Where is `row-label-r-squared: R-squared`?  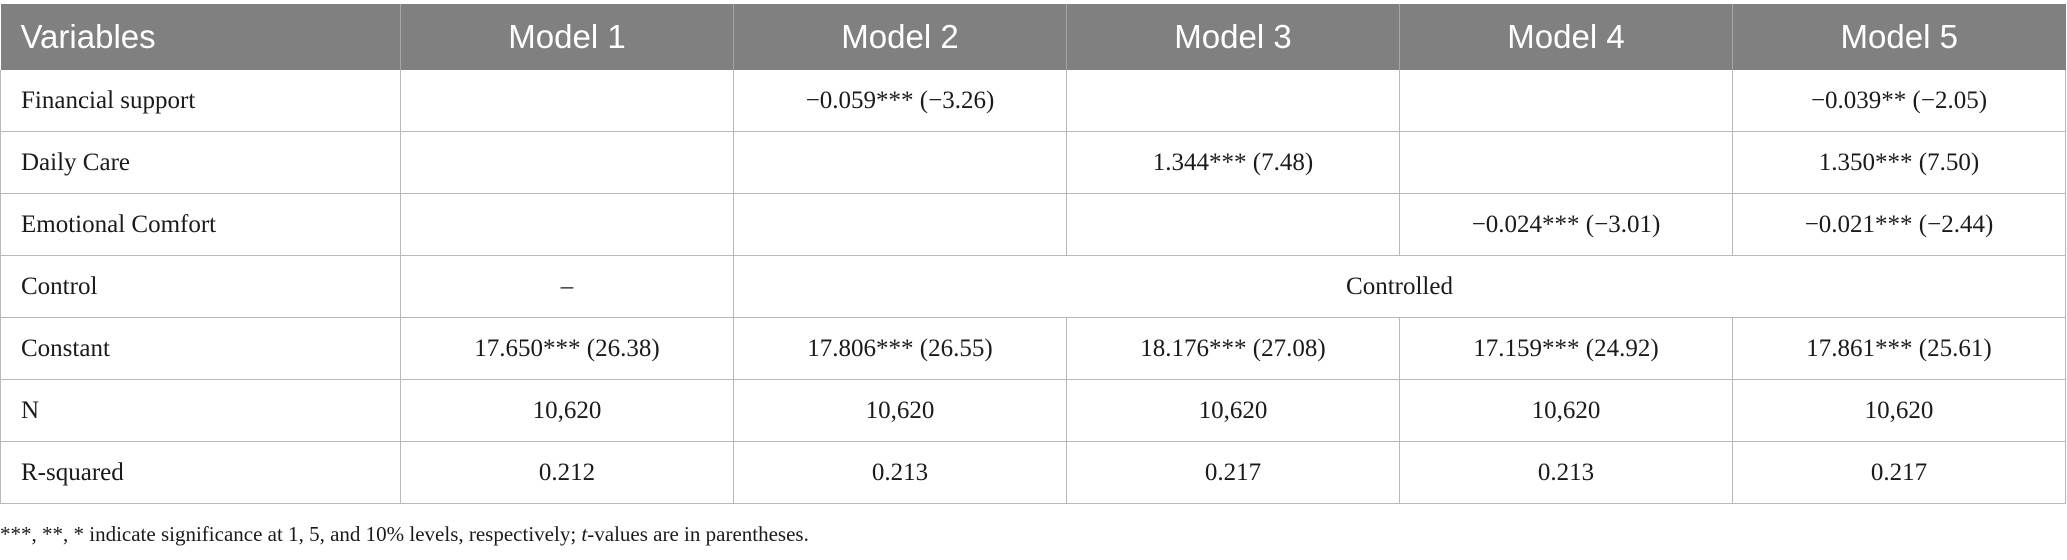 row-label-r-squared: R-squared is located at coordinates (200, 472).